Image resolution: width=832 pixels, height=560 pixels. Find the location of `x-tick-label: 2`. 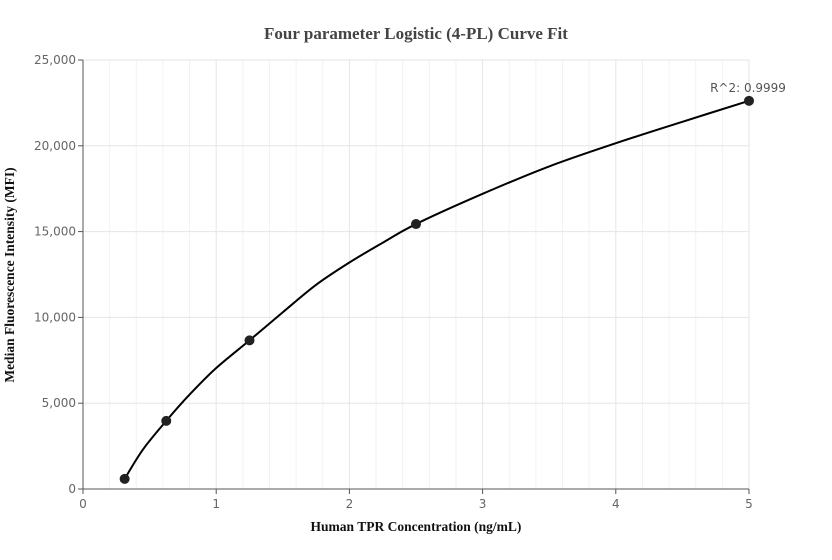

x-tick-label: 2 is located at coordinates (350, 504).